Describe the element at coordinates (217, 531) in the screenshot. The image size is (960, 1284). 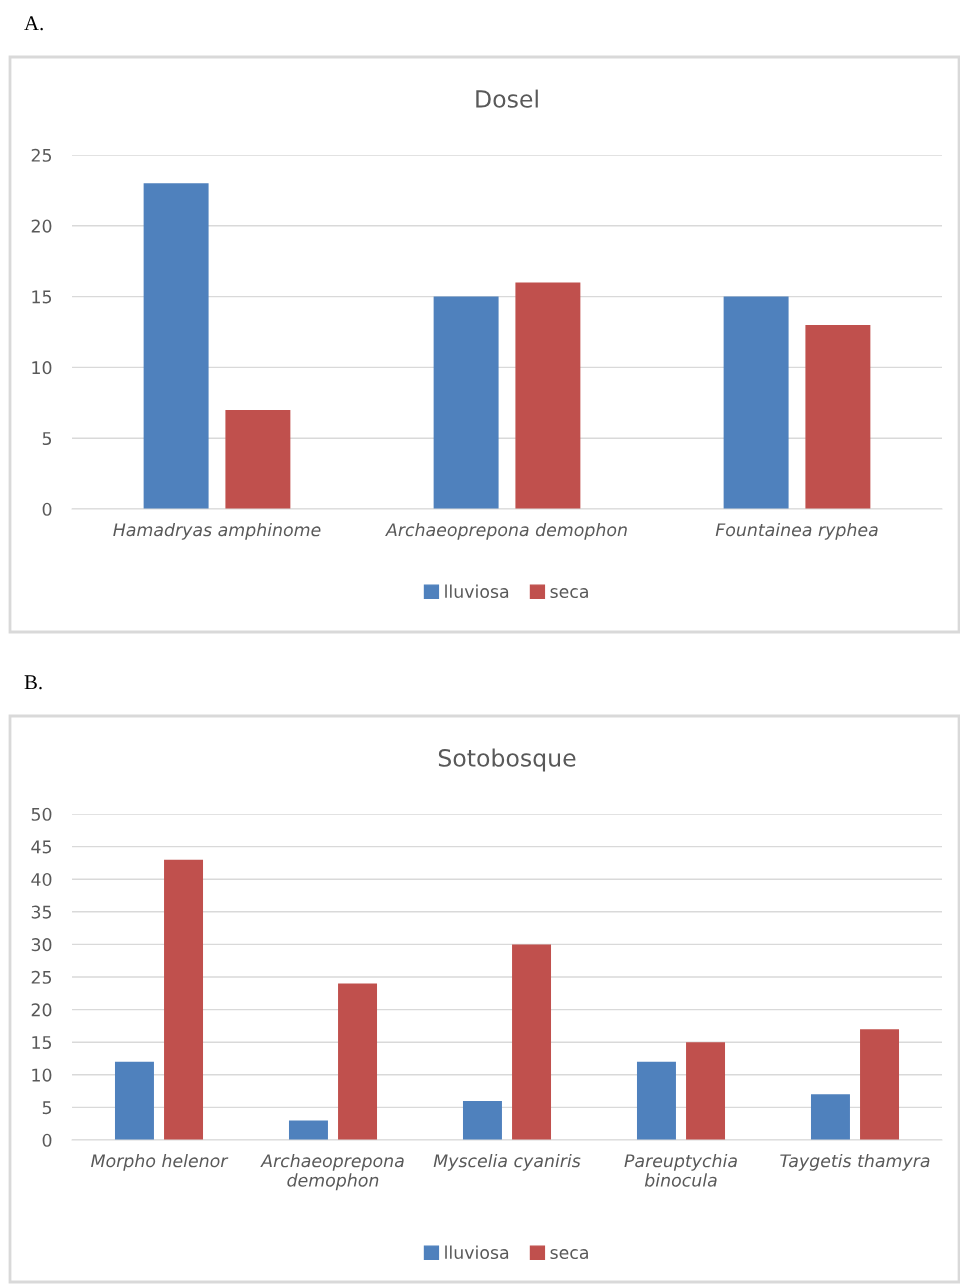
I see `x-tick-label: Hamadryas amphinome` at that location.